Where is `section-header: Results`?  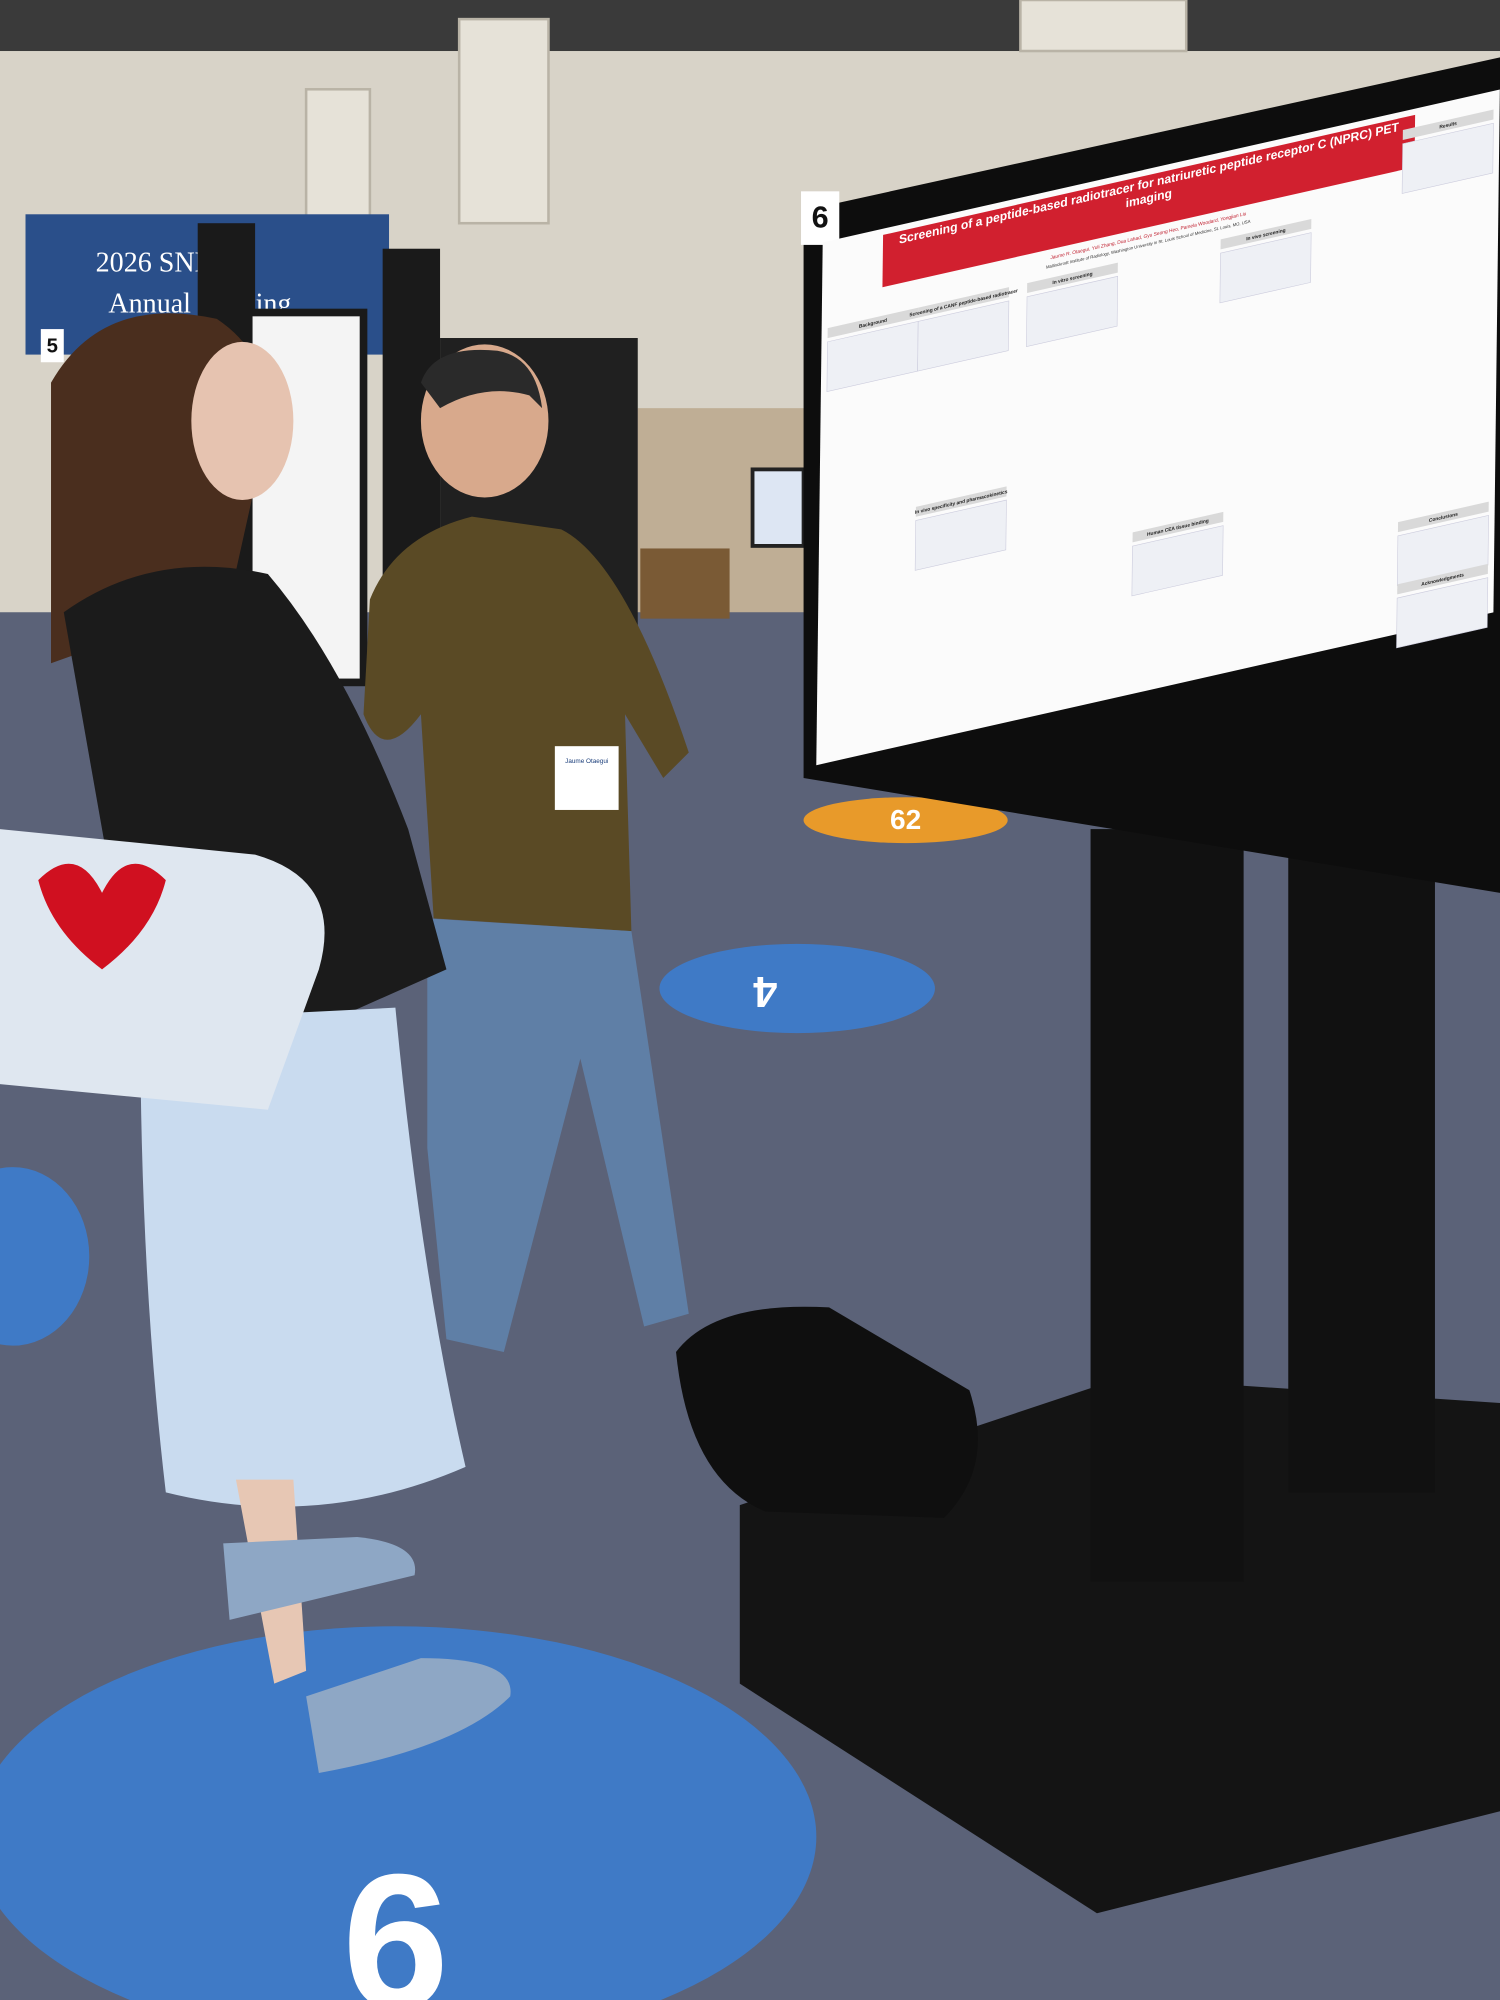 section-header: Results is located at coordinates (1448, 126).